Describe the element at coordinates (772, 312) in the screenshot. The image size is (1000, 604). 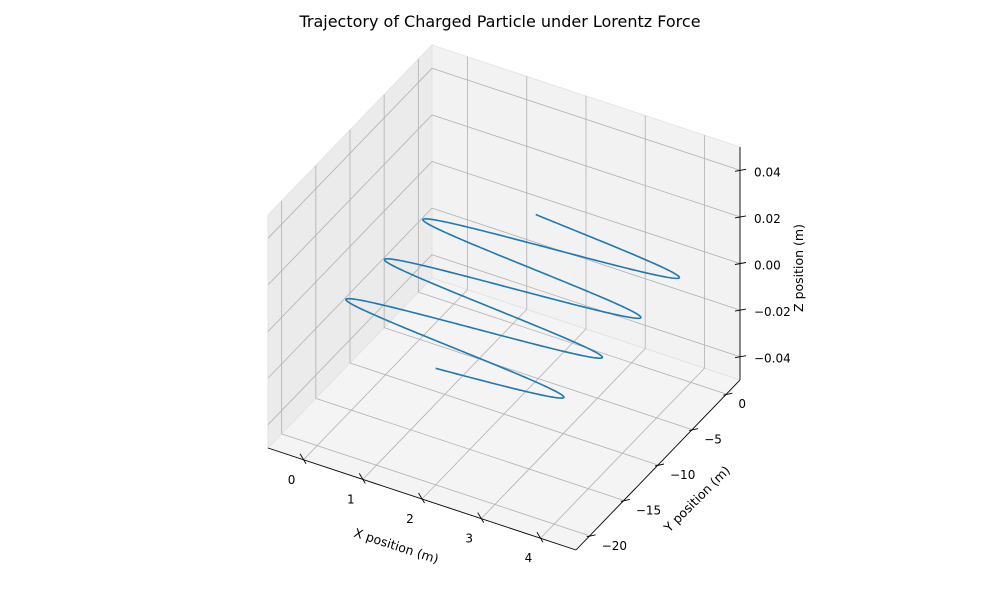
I see `z-tick-label: −0.02` at that location.